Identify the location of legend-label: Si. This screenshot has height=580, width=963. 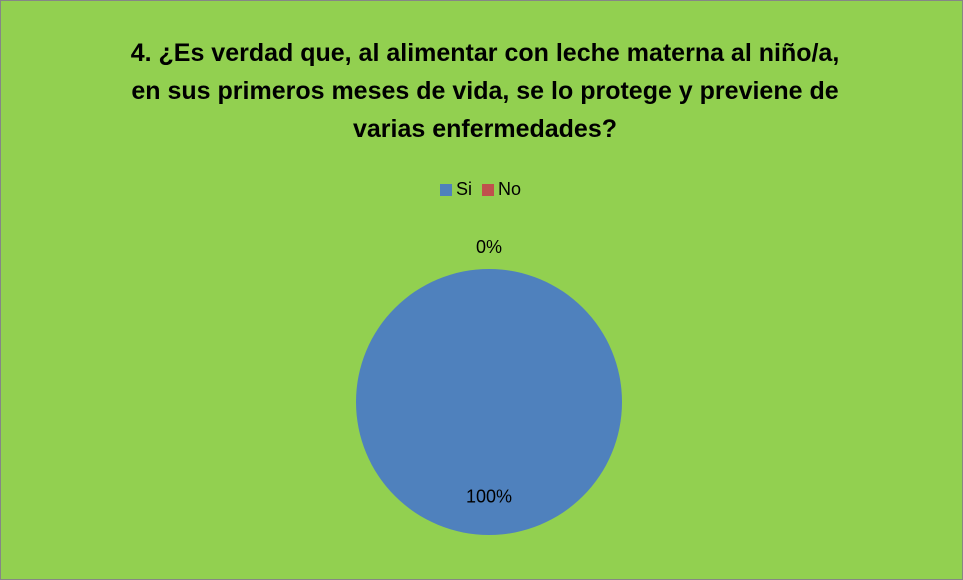
(464, 189).